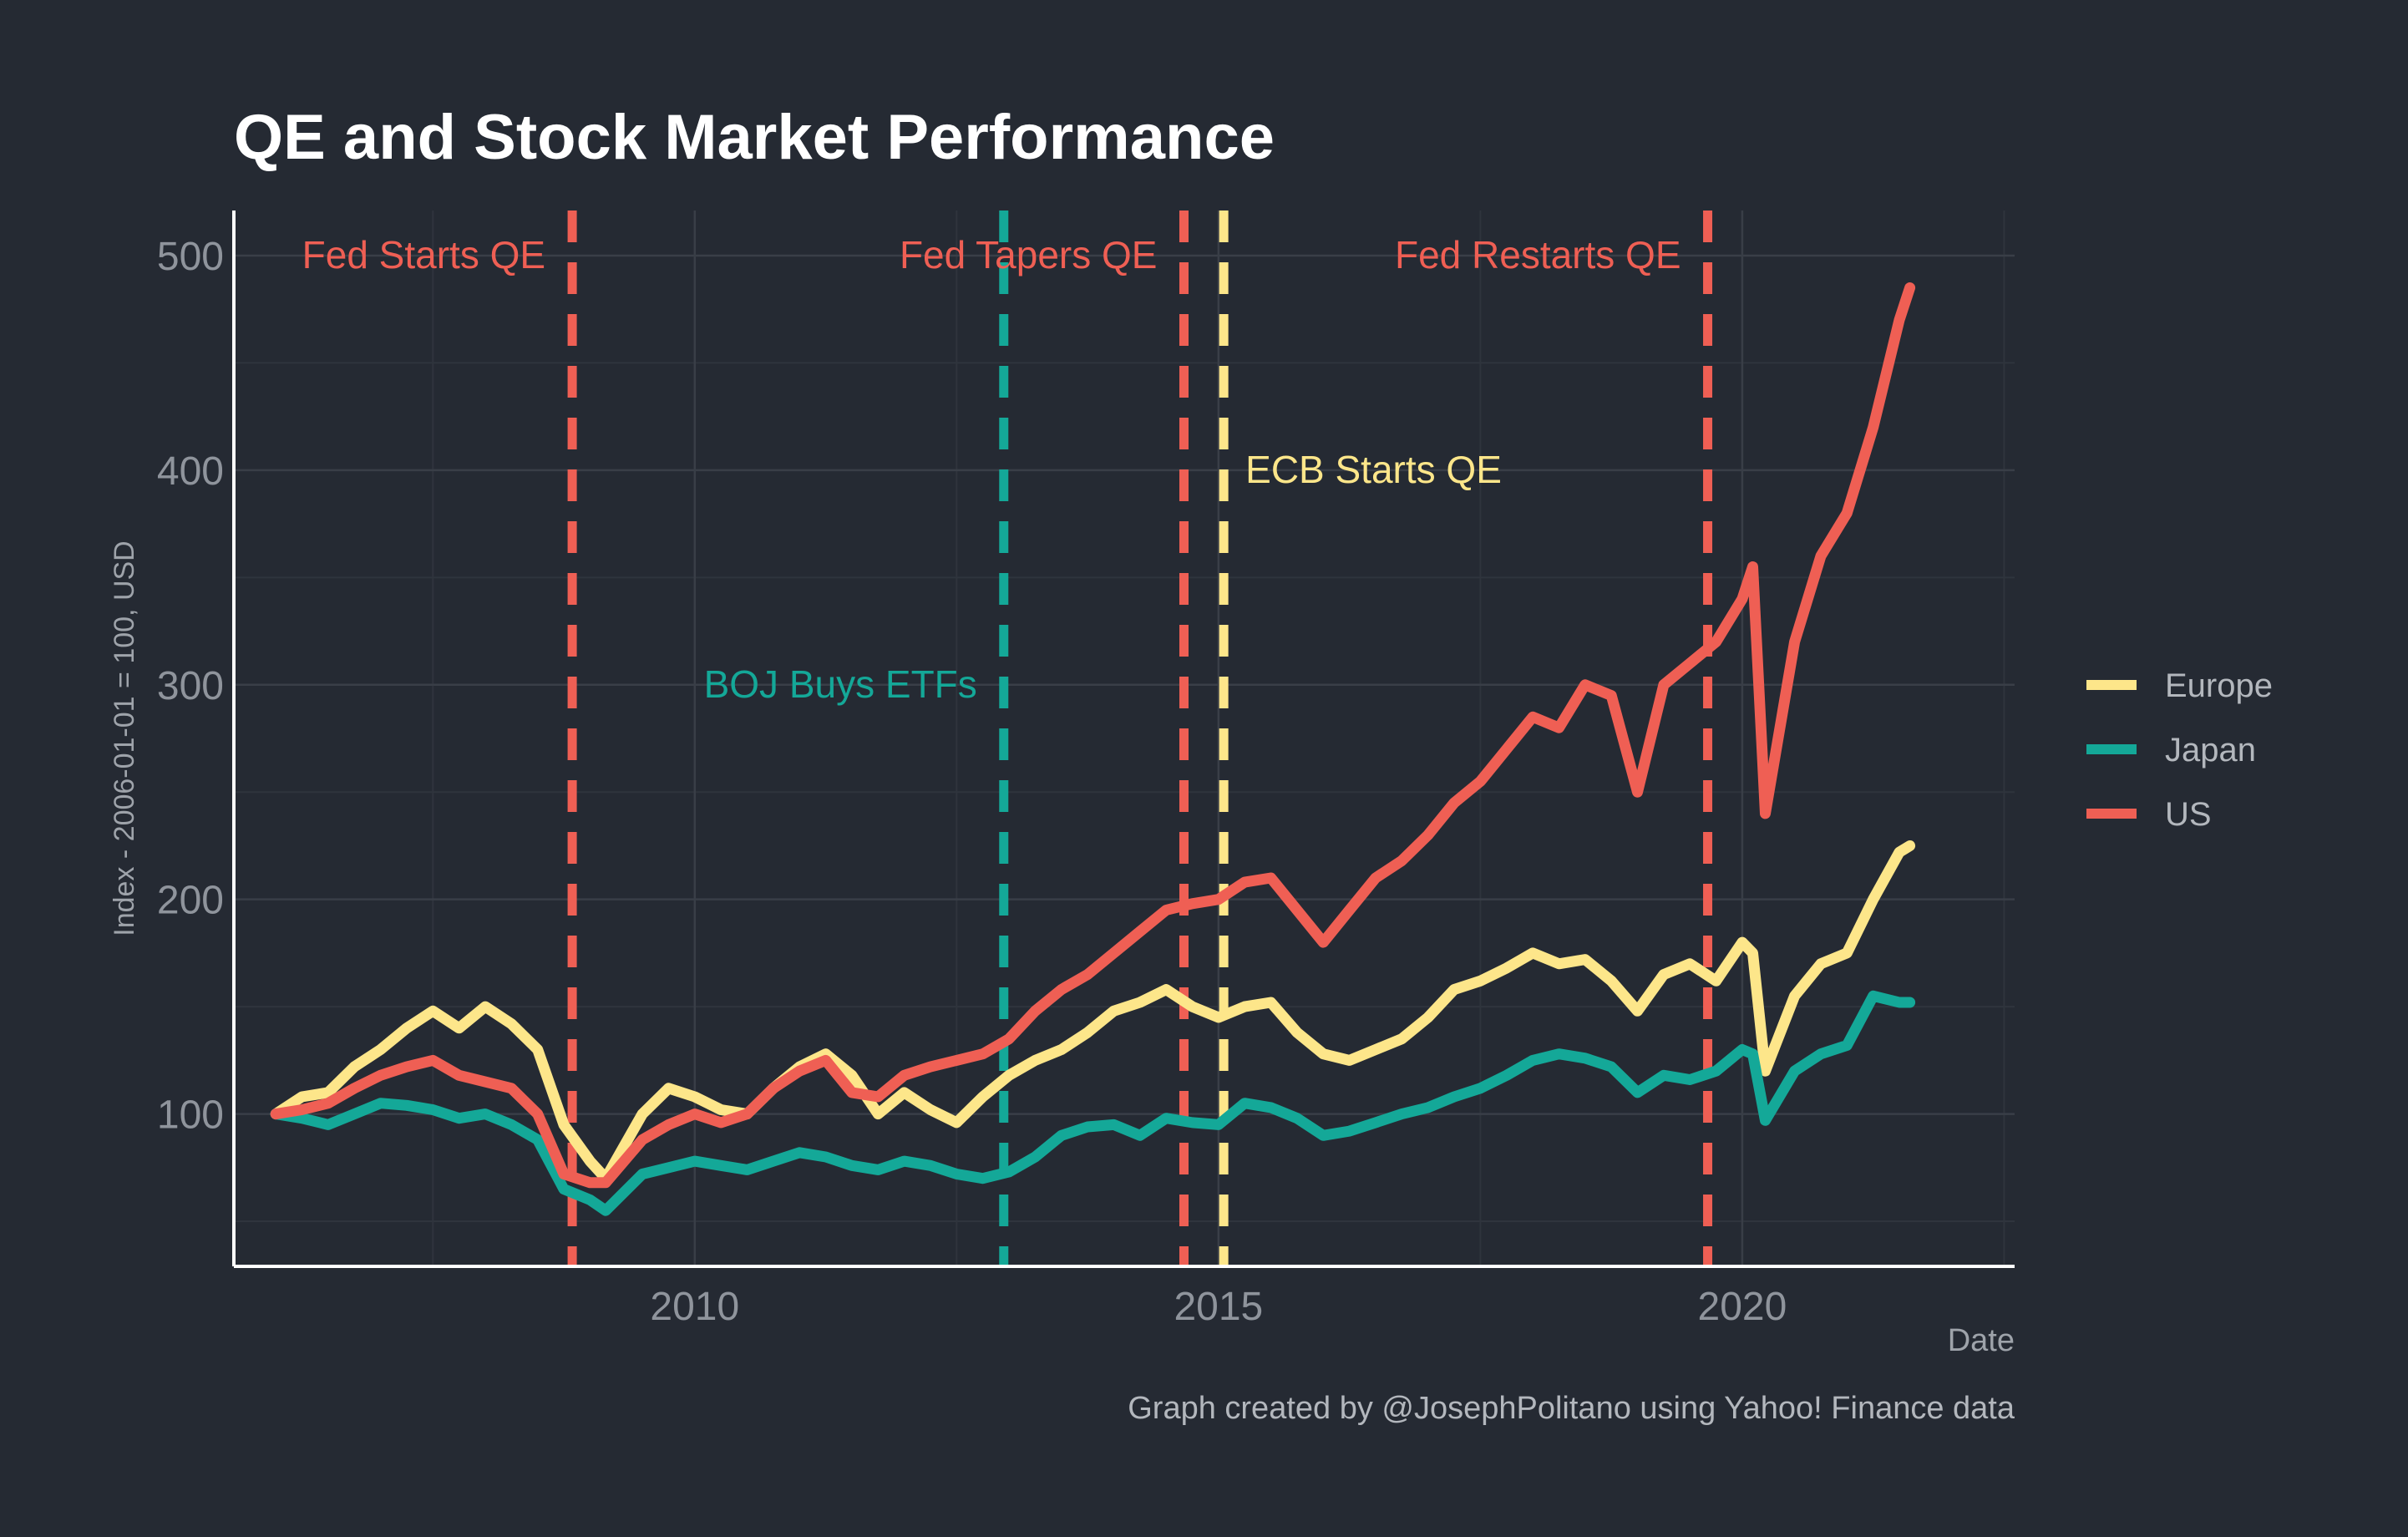 The image size is (2408, 1537). Describe the element at coordinates (840, 684) in the screenshot. I see `event-label: BOJ Buys ETFs` at that location.